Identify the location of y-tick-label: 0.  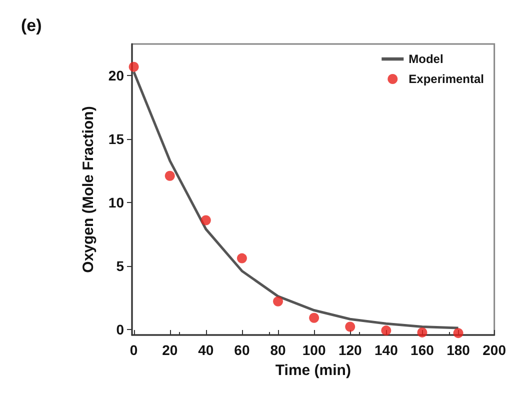
(120, 329).